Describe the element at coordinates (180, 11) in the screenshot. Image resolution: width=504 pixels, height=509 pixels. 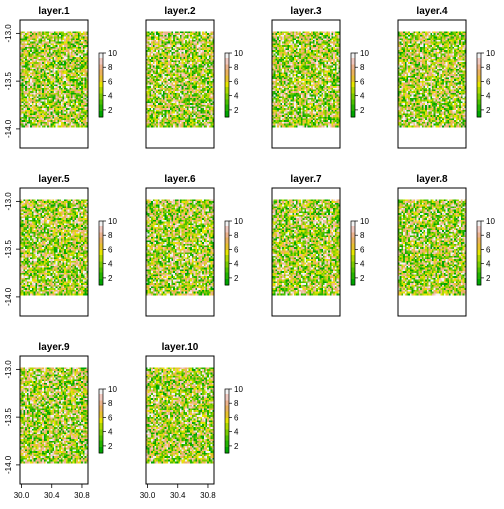
I see `panel-title: layer.2` at that location.